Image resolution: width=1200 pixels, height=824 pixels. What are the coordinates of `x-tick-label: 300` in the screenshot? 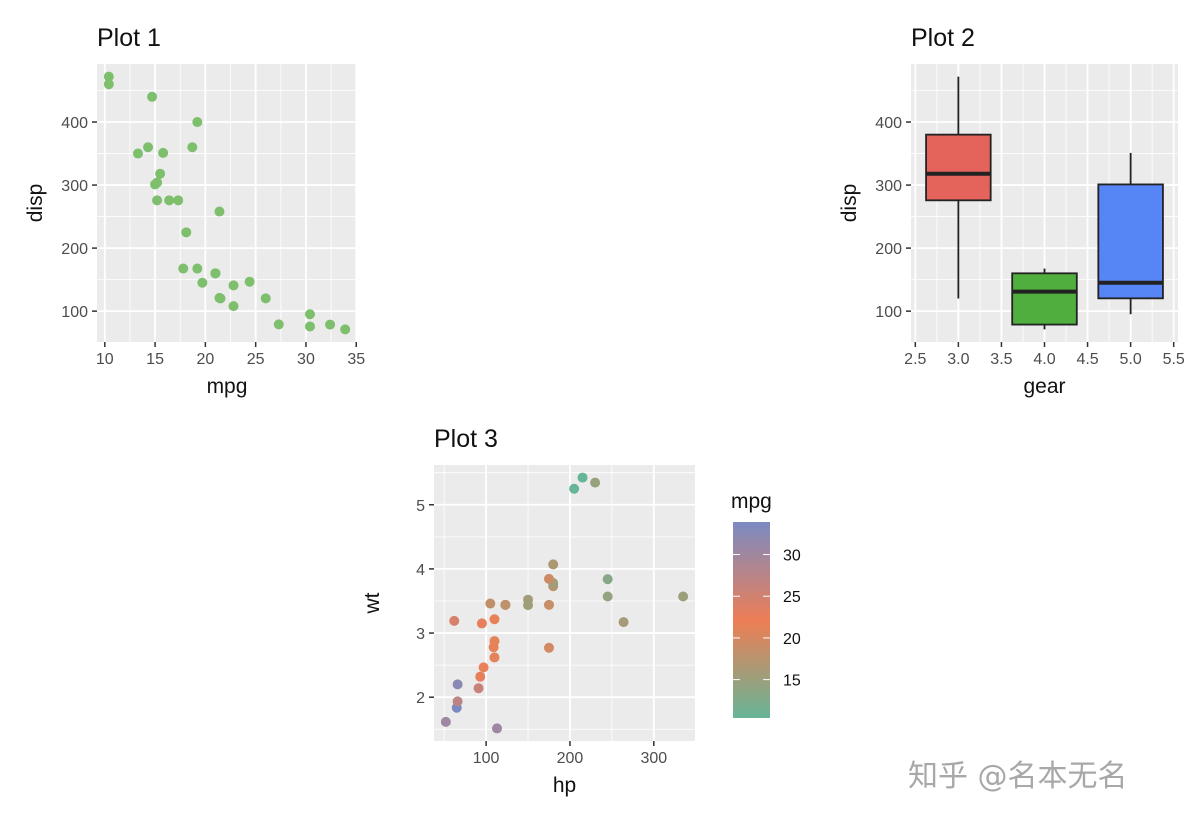 It's located at (653, 758).